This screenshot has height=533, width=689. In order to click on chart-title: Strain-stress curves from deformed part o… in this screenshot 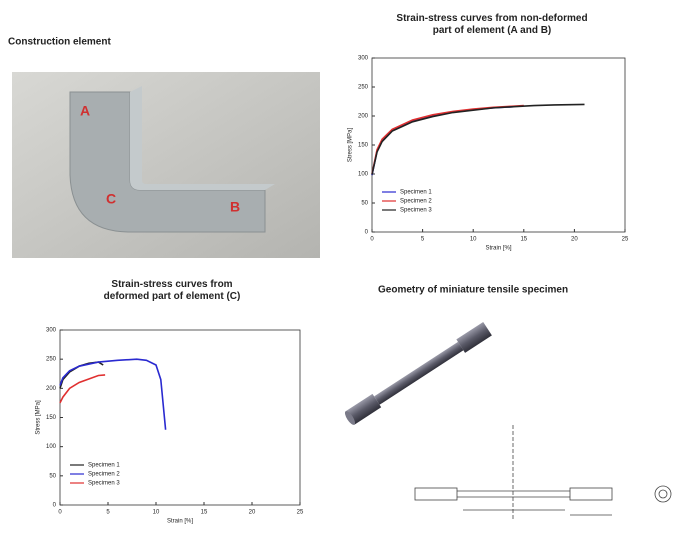, I will do `click(172, 290)`.